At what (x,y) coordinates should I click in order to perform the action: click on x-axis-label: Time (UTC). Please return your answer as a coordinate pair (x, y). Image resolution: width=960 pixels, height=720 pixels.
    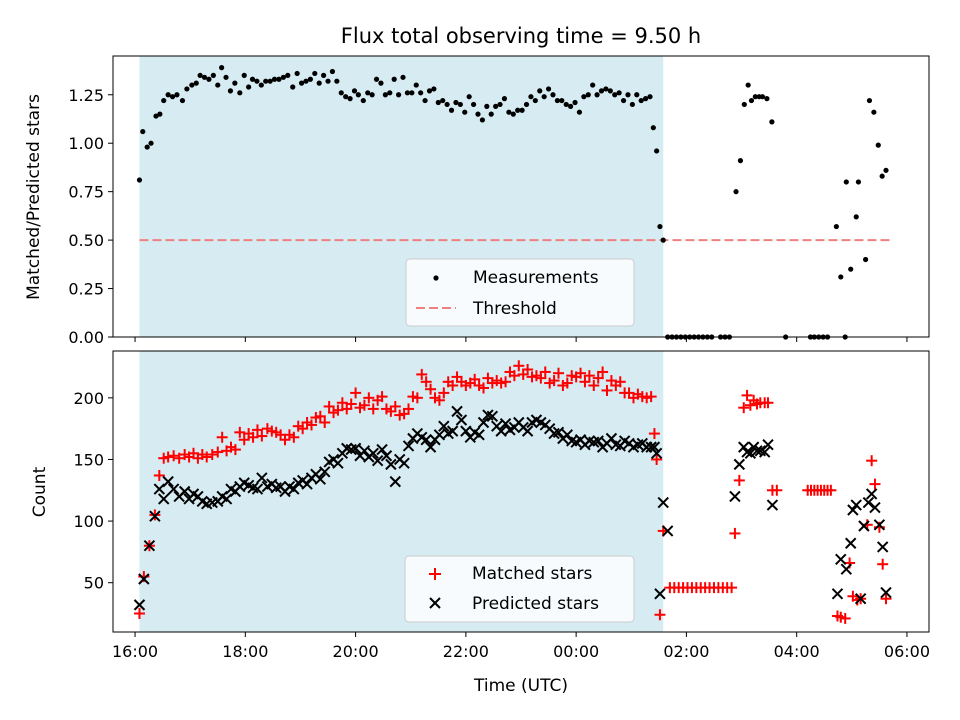
    Looking at the image, I should click on (520, 686).